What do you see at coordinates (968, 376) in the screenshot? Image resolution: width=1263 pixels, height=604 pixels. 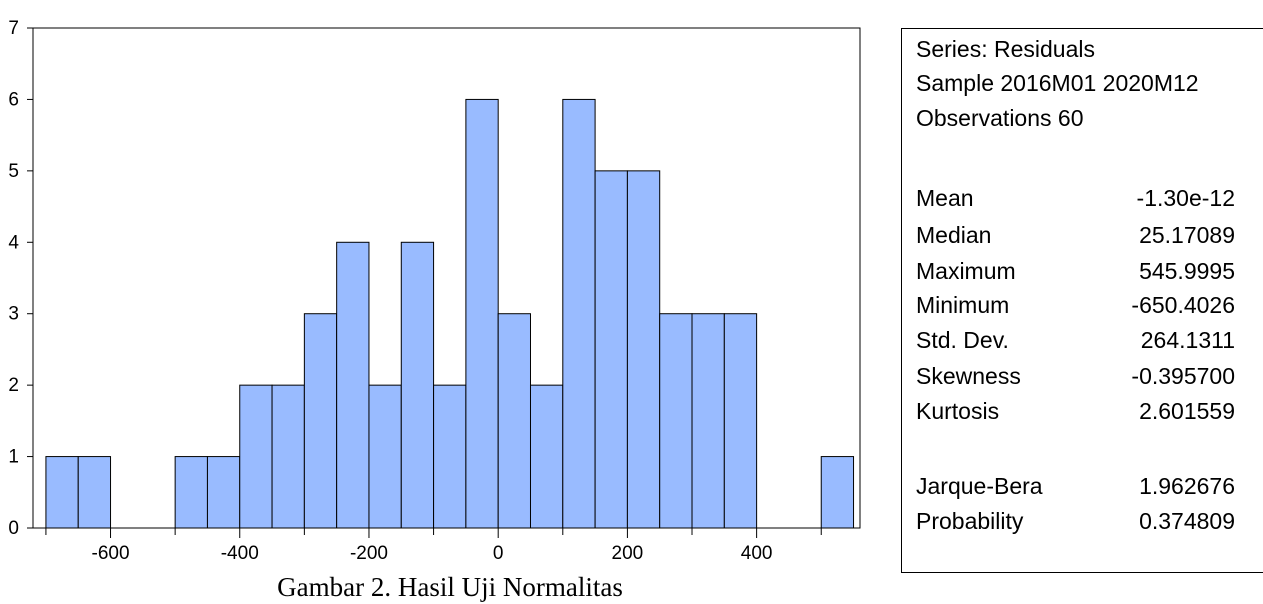 I see `stat-label-skewness: Skewness` at bounding box center [968, 376].